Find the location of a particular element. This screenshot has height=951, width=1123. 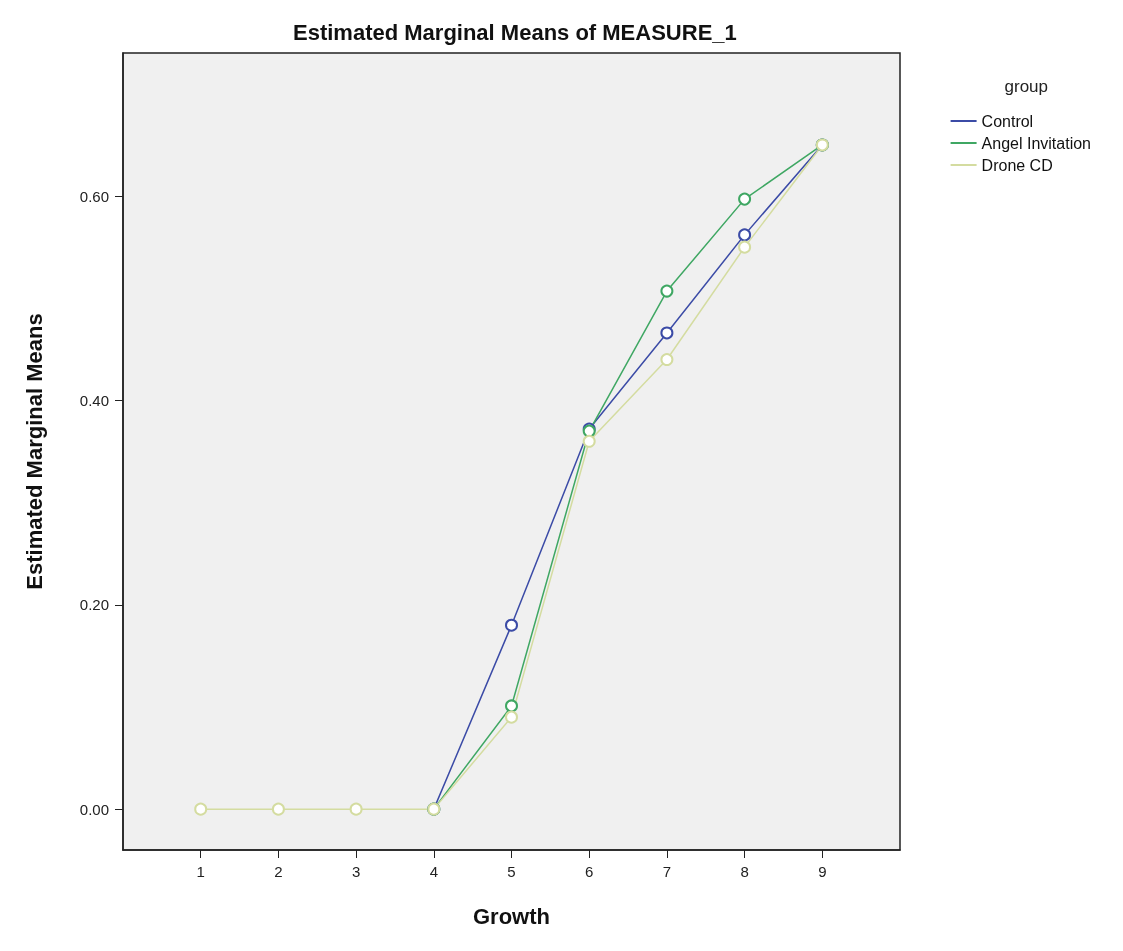

legend-title: group is located at coordinates (1026, 86).